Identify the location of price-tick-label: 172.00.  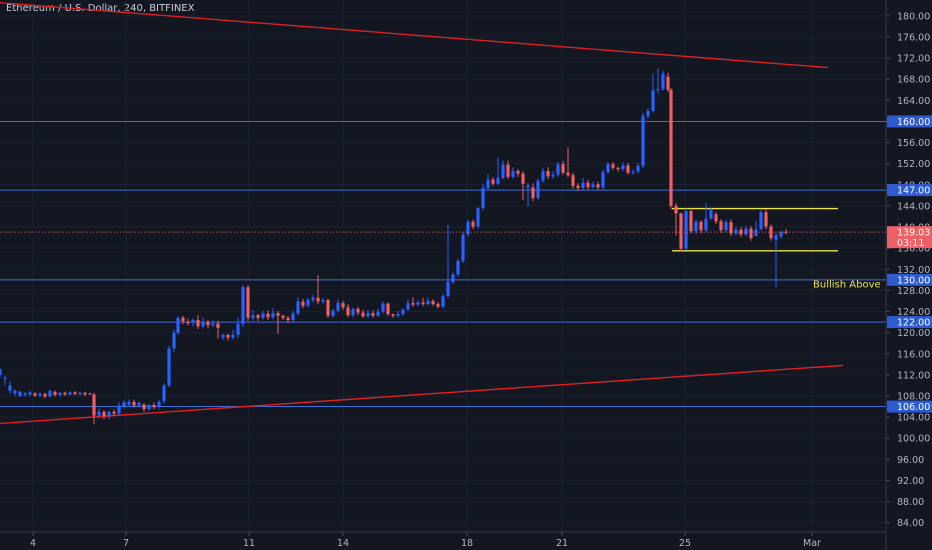
(913, 59).